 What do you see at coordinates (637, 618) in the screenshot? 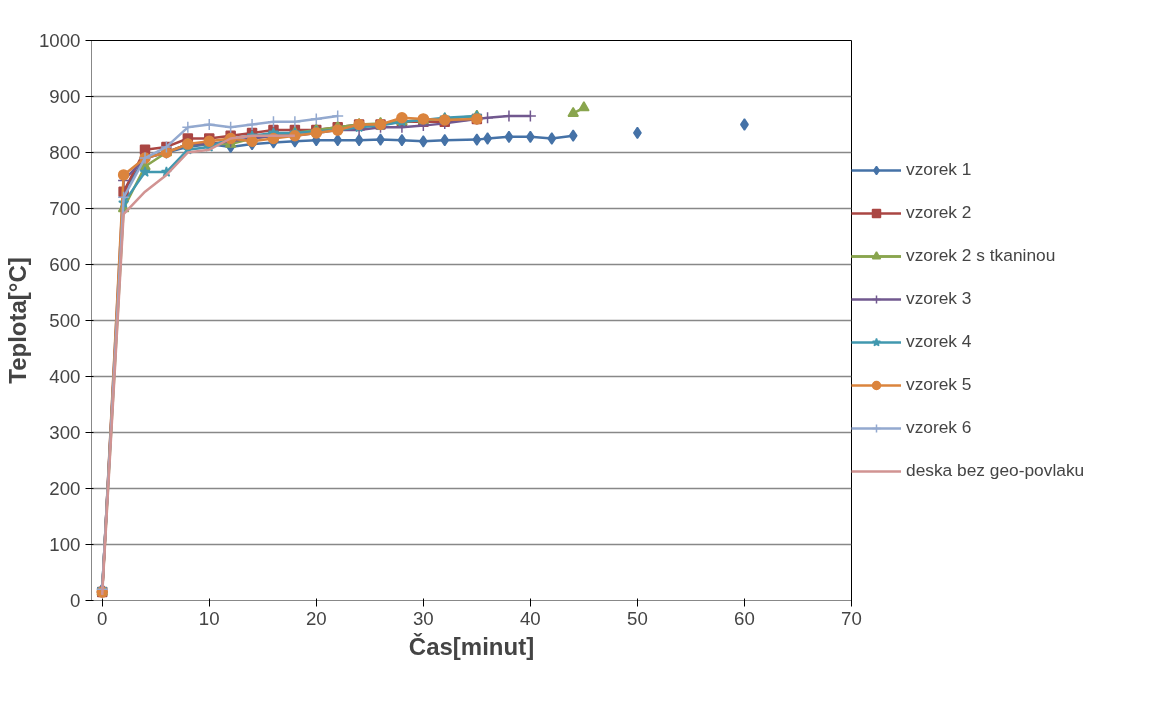
I see `x-tick-label: 50` at bounding box center [637, 618].